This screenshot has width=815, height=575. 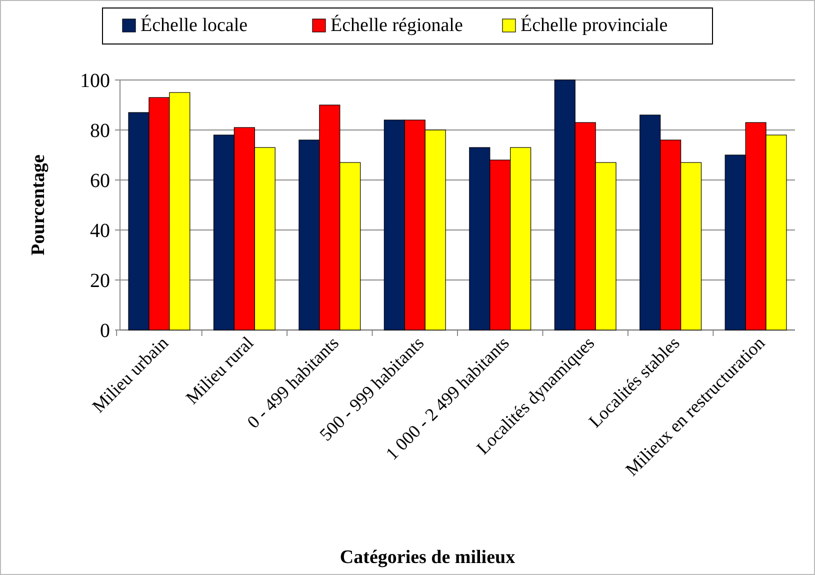 I want to click on x-axis-title: Catégories de milieux, so click(x=428, y=557).